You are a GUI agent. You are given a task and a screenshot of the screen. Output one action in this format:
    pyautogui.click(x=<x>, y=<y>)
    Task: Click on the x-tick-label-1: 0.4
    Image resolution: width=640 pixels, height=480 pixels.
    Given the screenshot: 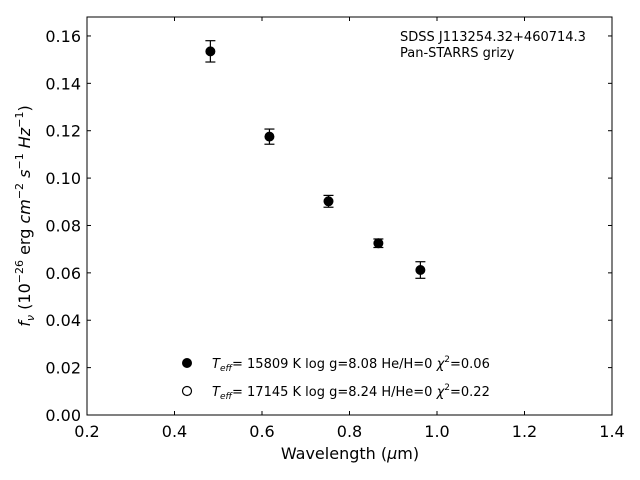 What is the action you would take?
    pyautogui.click(x=174, y=431)
    